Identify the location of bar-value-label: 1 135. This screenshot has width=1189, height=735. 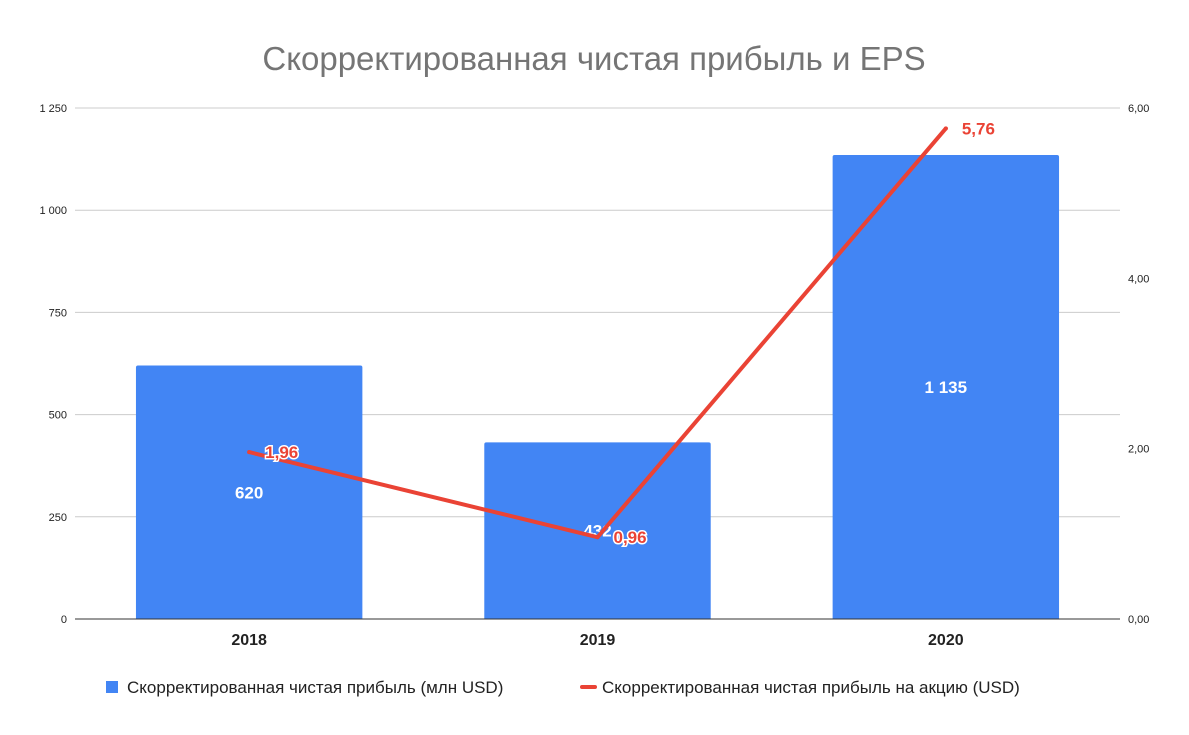
(946, 387).